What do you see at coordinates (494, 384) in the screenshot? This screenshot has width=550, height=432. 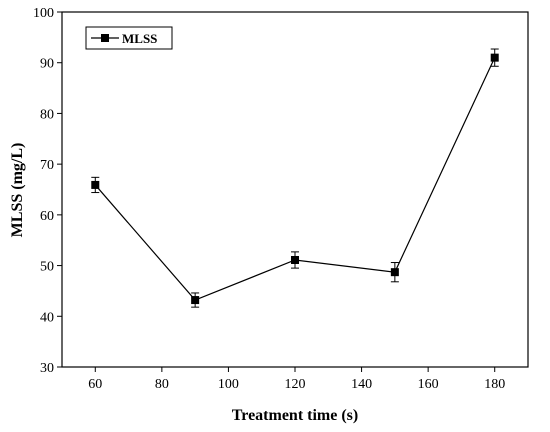 I see `x-tick-label: 180` at bounding box center [494, 384].